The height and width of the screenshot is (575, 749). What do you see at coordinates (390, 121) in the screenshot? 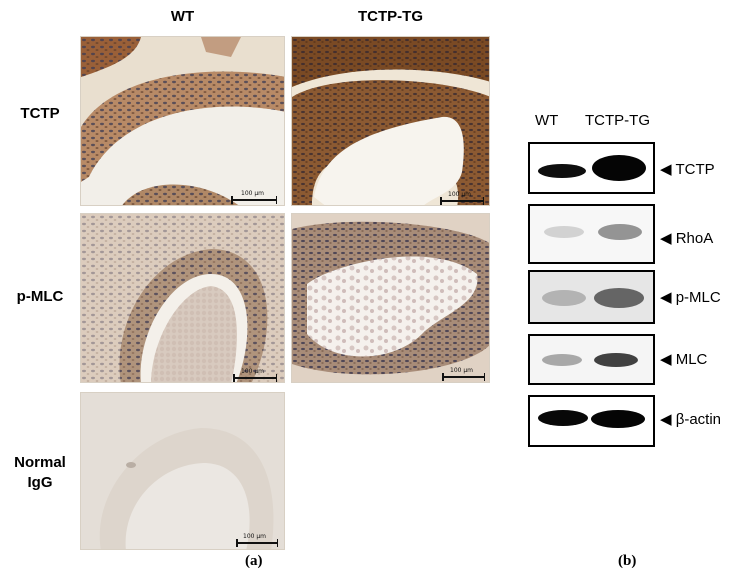
I see `micrograph-tg-tctp: 100 μm` at bounding box center [390, 121].